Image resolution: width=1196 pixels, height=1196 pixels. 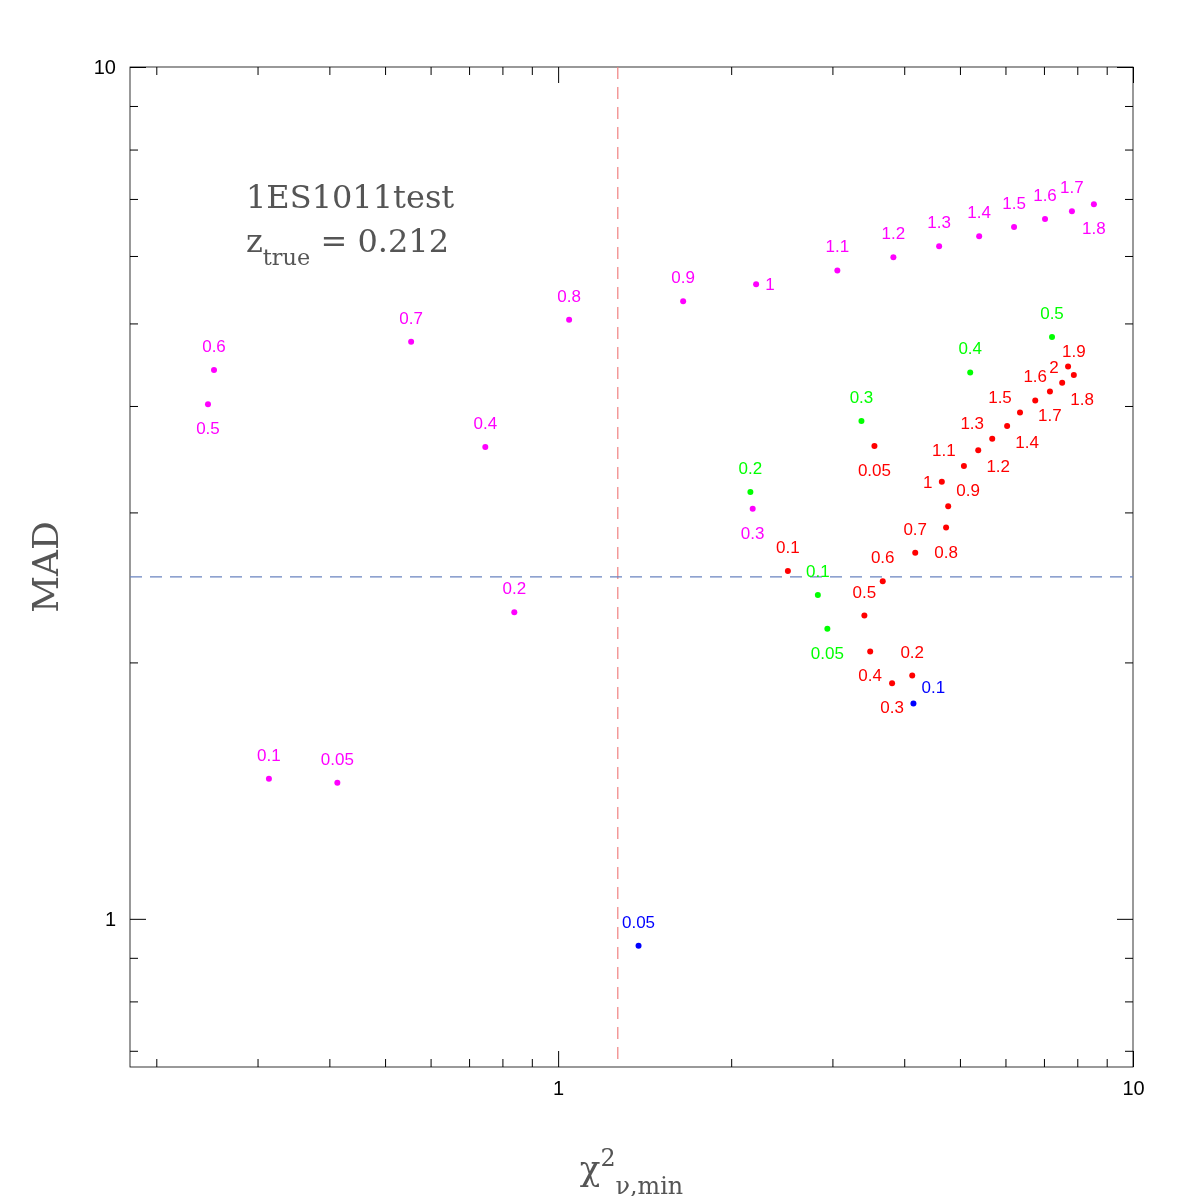 What do you see at coordinates (1074, 351) in the screenshot?
I see `annotation: 1.9` at bounding box center [1074, 351].